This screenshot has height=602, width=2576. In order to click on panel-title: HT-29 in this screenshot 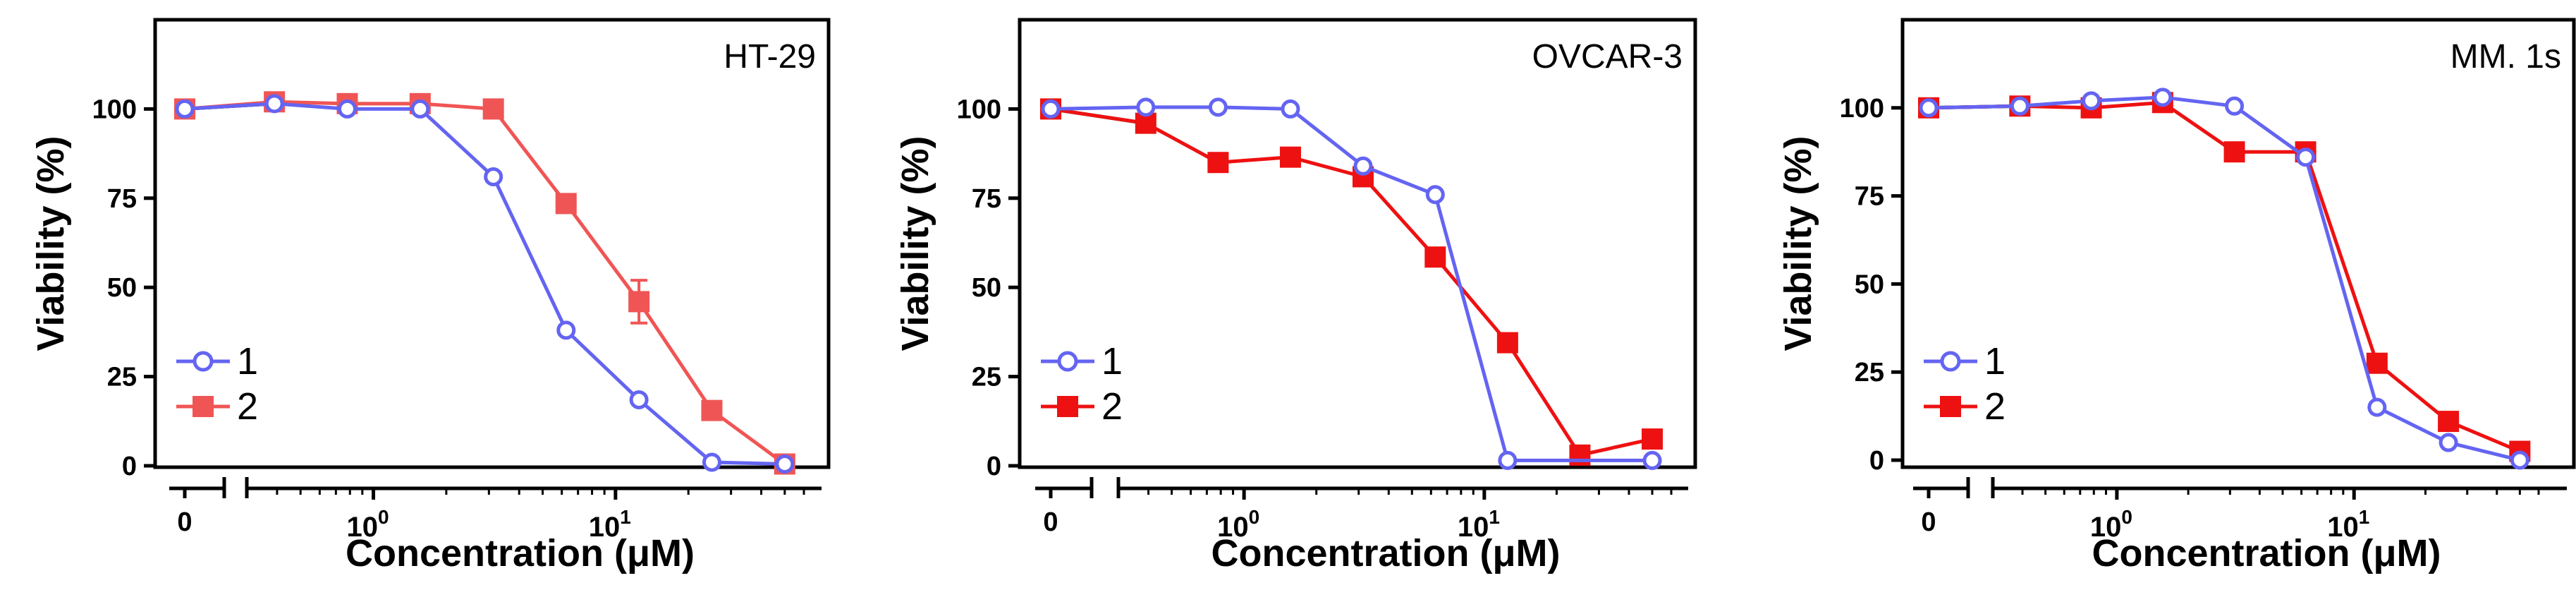, I will do `click(770, 57)`.